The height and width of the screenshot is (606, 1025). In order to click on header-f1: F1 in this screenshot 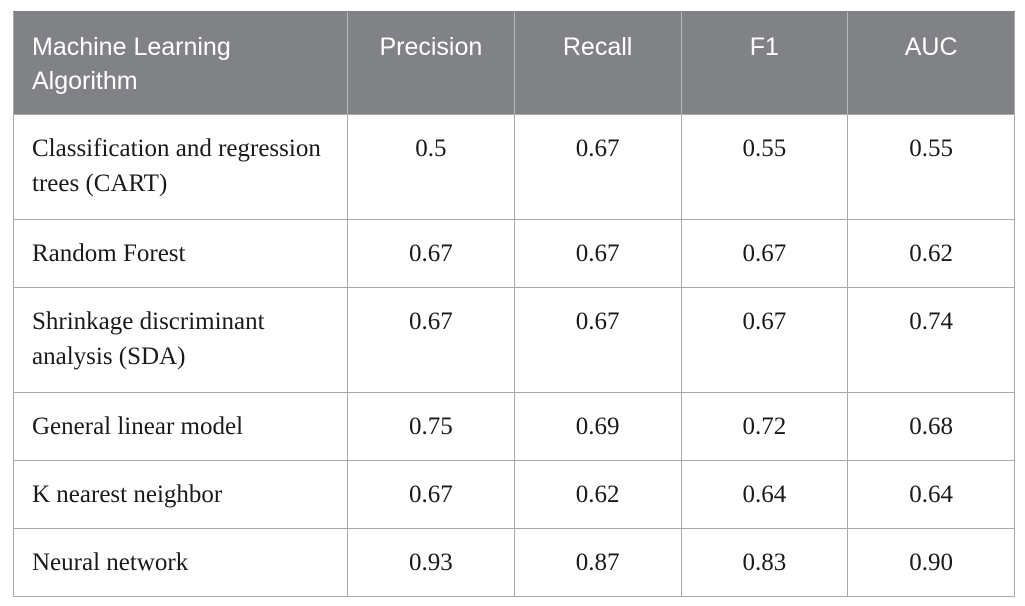, I will do `click(764, 63)`.